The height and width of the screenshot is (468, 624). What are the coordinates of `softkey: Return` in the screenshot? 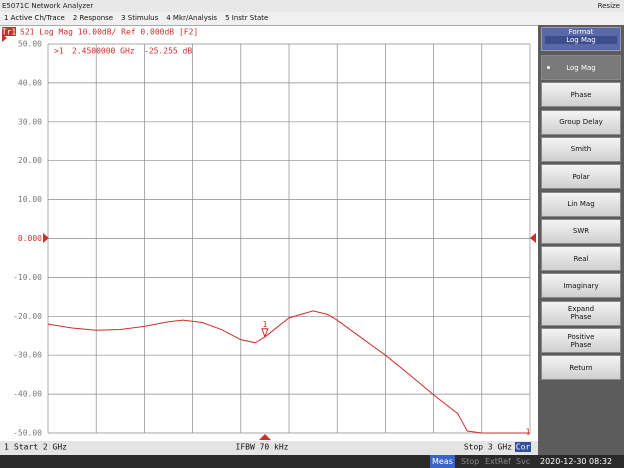 It's located at (581, 368).